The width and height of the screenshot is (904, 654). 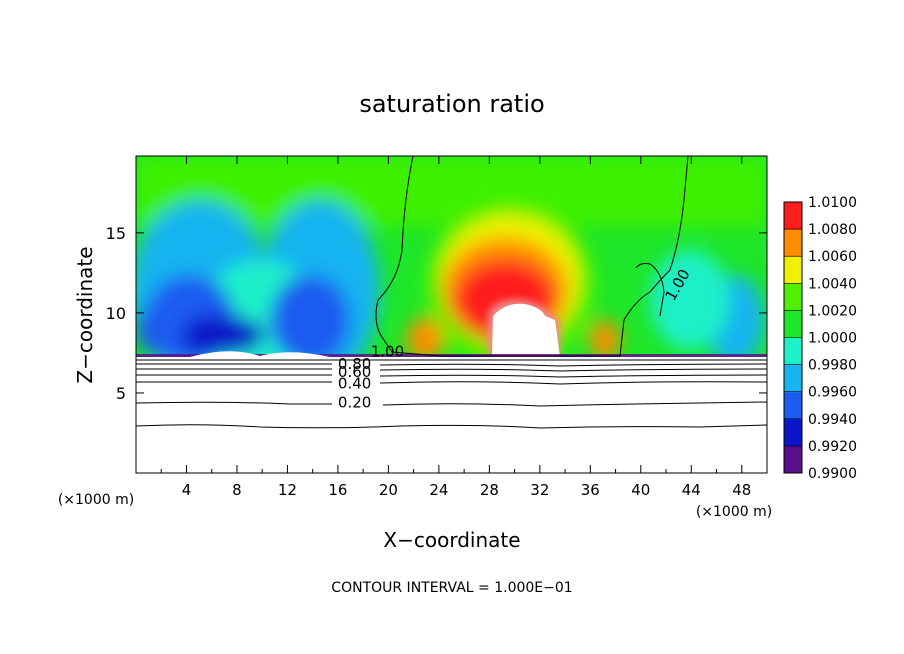 I want to click on contour-label: 0.60, so click(x=354, y=372).